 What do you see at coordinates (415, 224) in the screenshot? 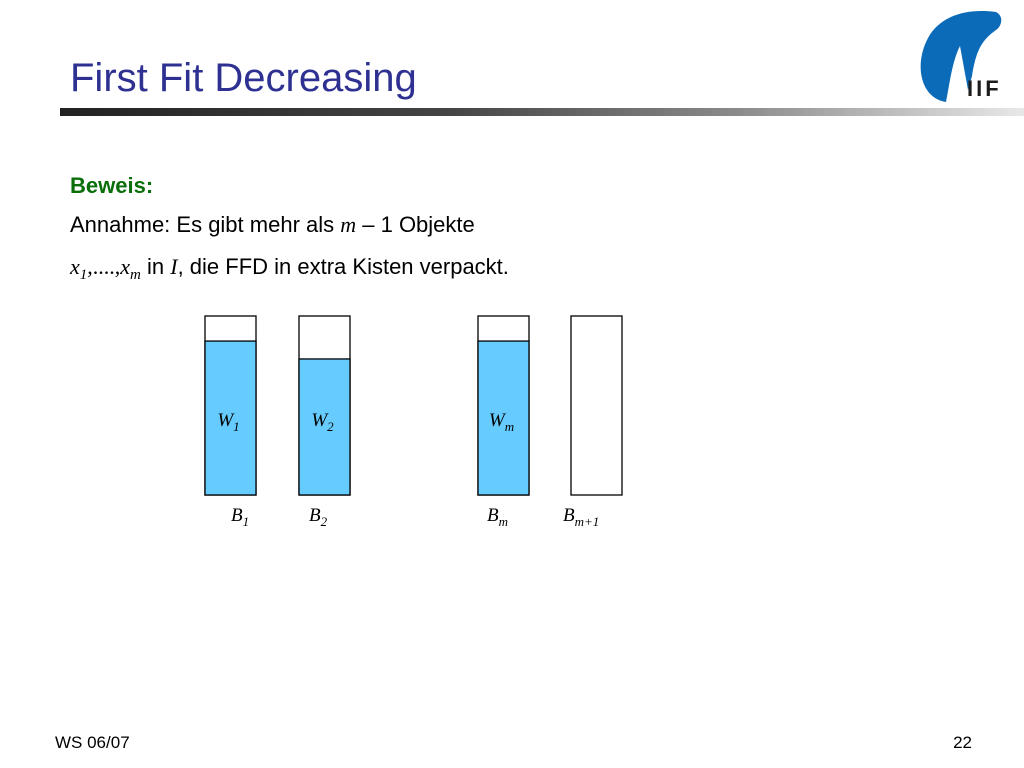
I see `assumption-suffix: – 1 Objekte` at bounding box center [415, 224].